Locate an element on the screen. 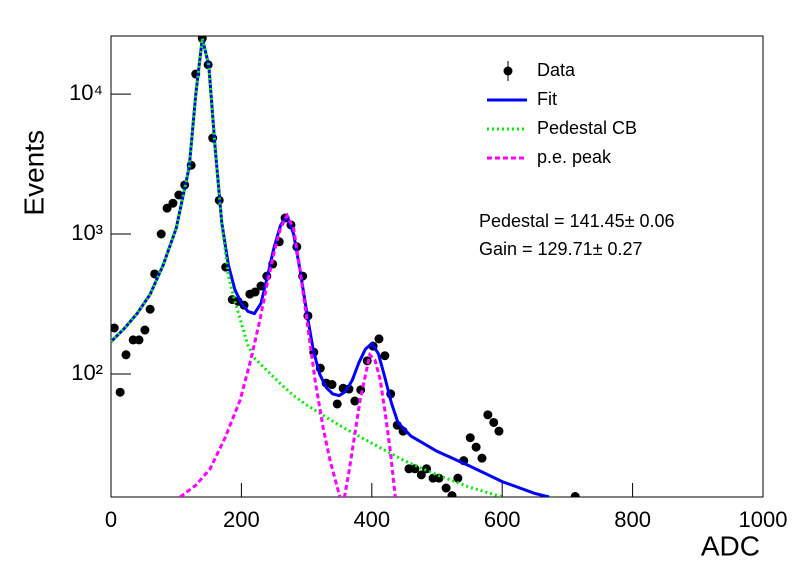  x-axis-title: ADC is located at coordinates (730, 545).